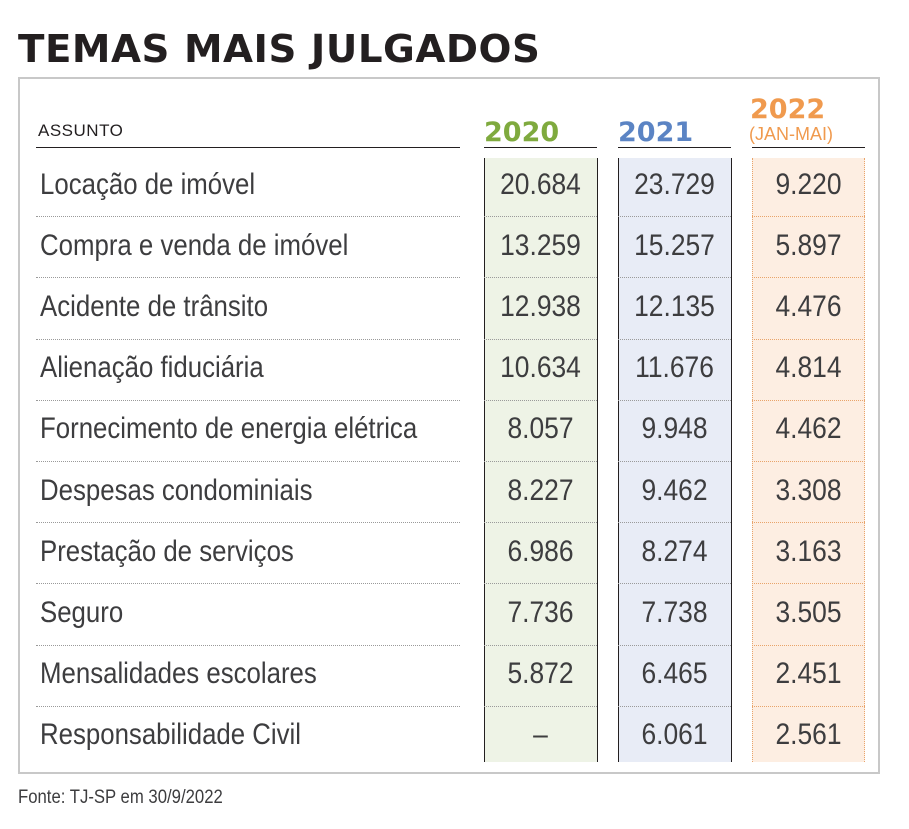 Image resolution: width=909 pixels, height=829 pixels. I want to click on header-2020: 2020, so click(522, 132).